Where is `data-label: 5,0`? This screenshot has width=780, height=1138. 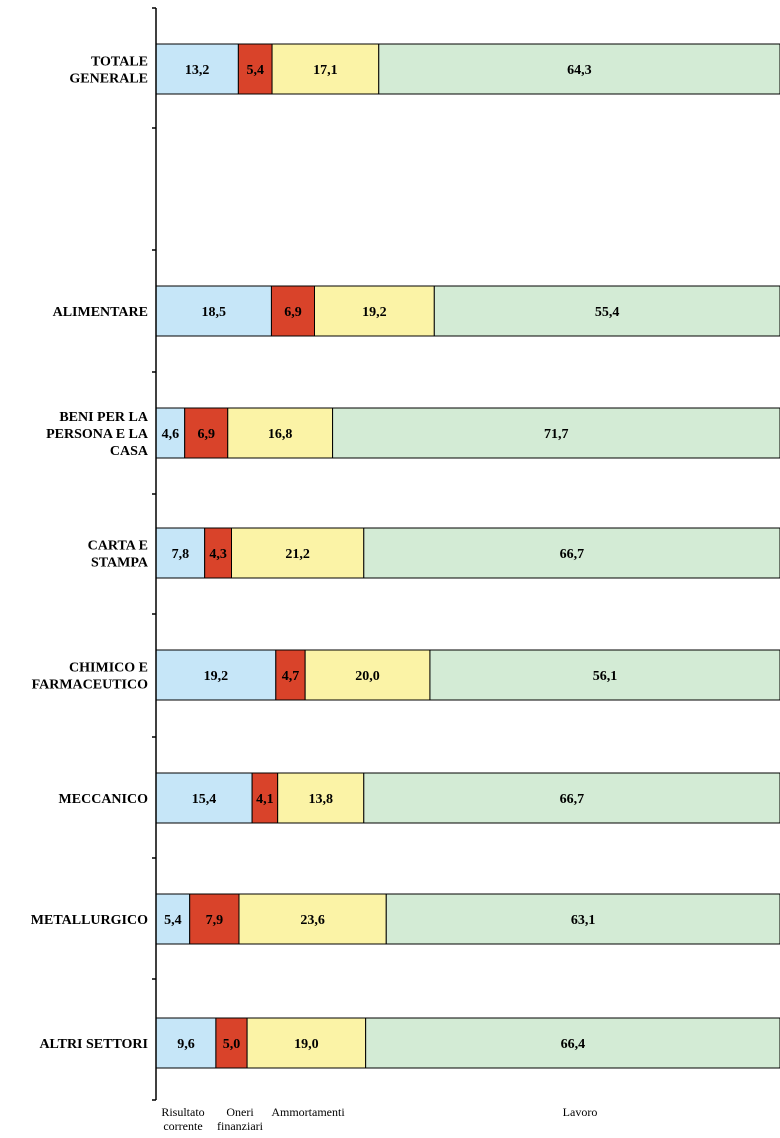 data-label: 5,0 is located at coordinates (232, 1044).